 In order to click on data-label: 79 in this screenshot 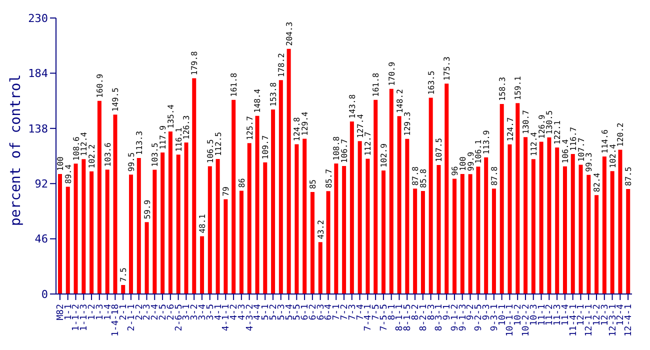, I will do `click(226, 191)`.